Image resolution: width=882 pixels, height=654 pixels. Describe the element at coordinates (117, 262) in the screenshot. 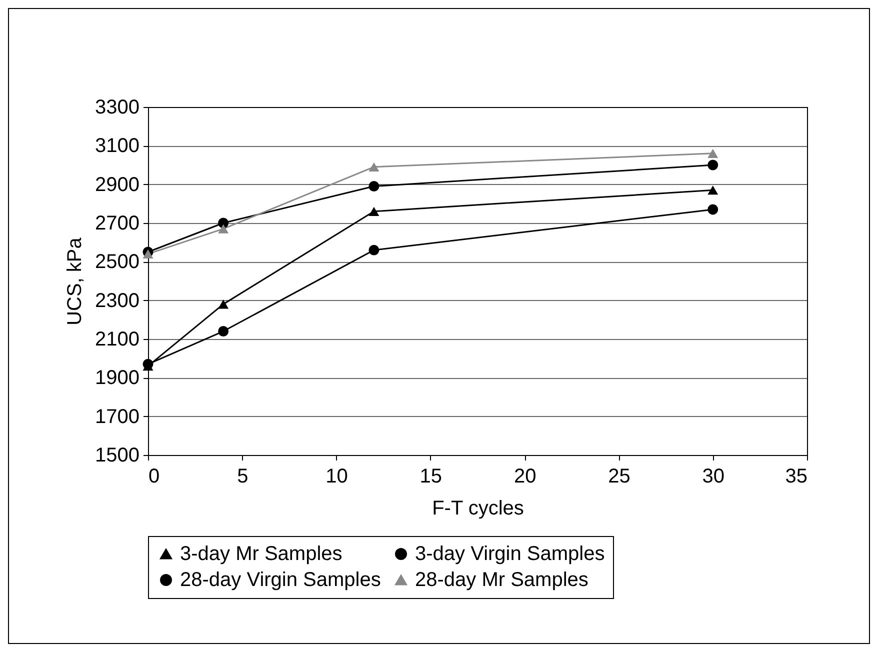

I see `y-tick-label: 2500` at that location.